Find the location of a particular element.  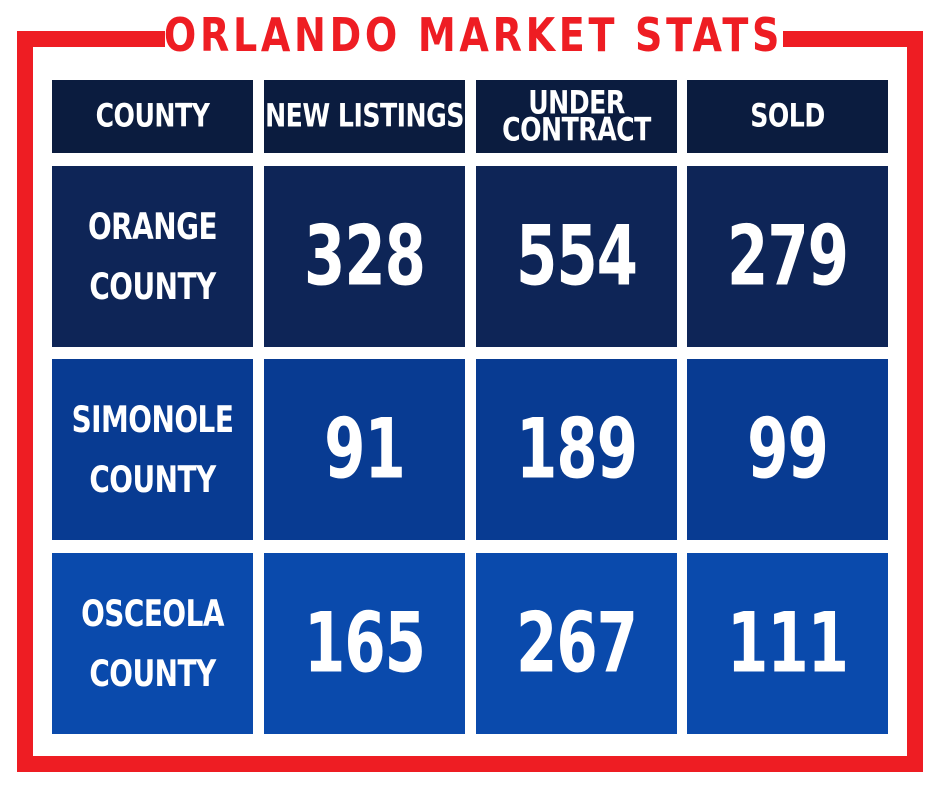

header-sold: SOLD is located at coordinates (787, 116).